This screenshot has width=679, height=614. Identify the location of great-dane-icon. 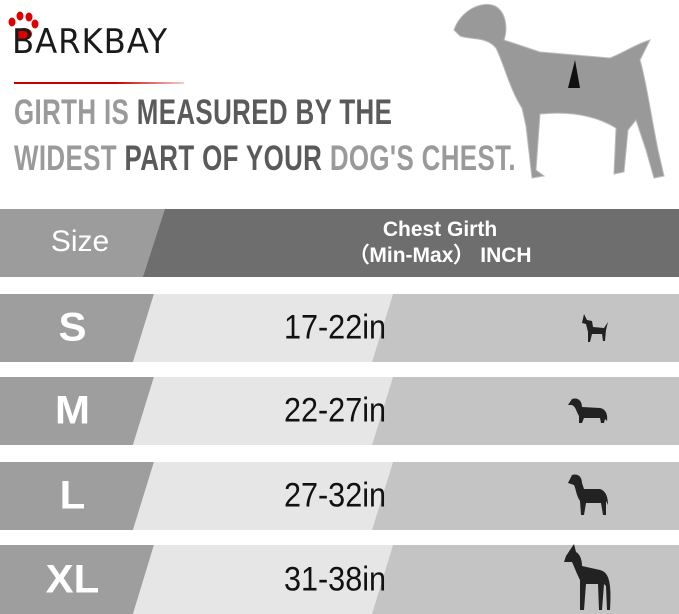
(587, 576).